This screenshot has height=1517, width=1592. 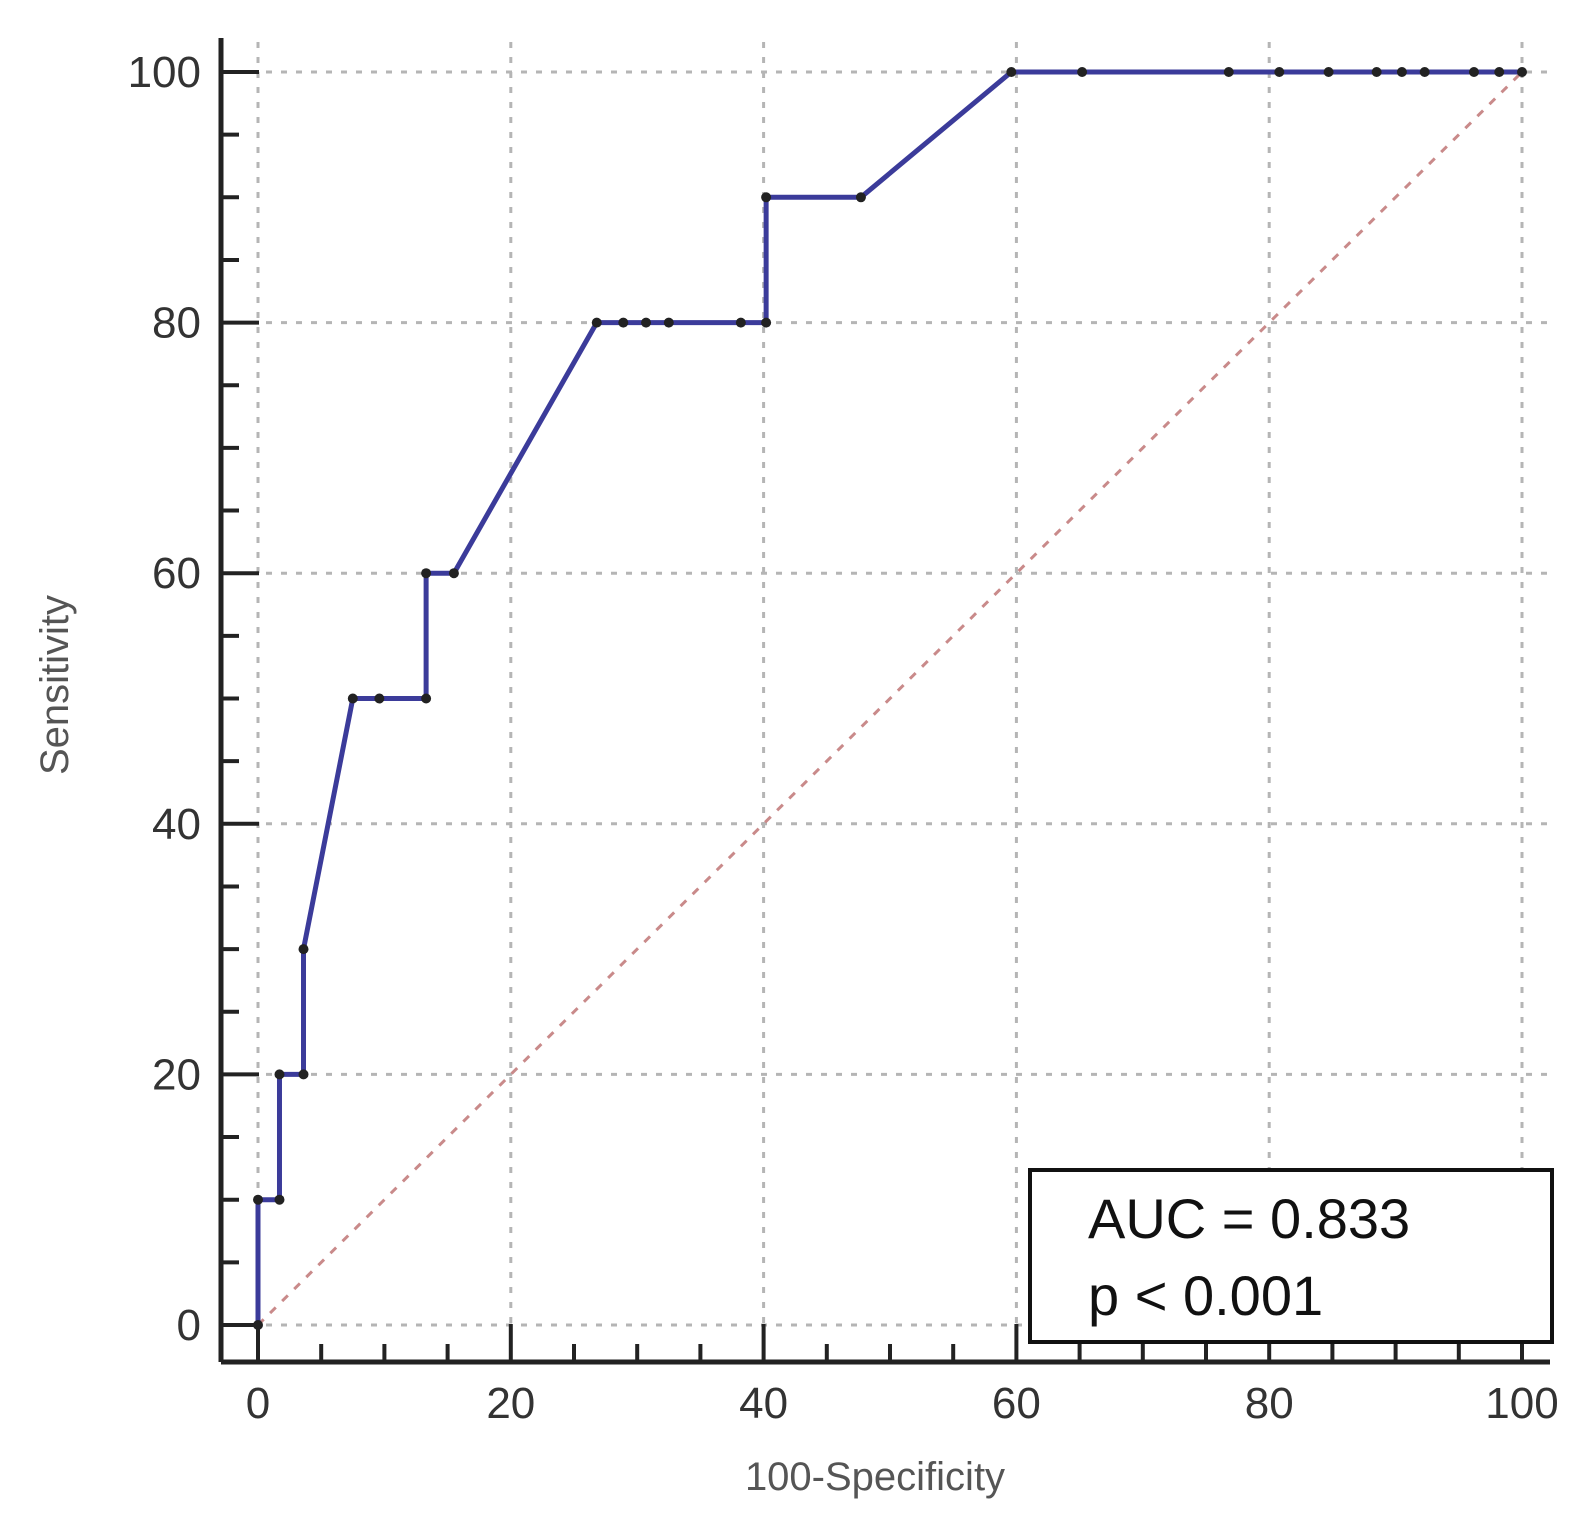 What do you see at coordinates (164, 699) in the screenshot?
I see `y-tick-labels: 0 20 40 60 80 100` at bounding box center [164, 699].